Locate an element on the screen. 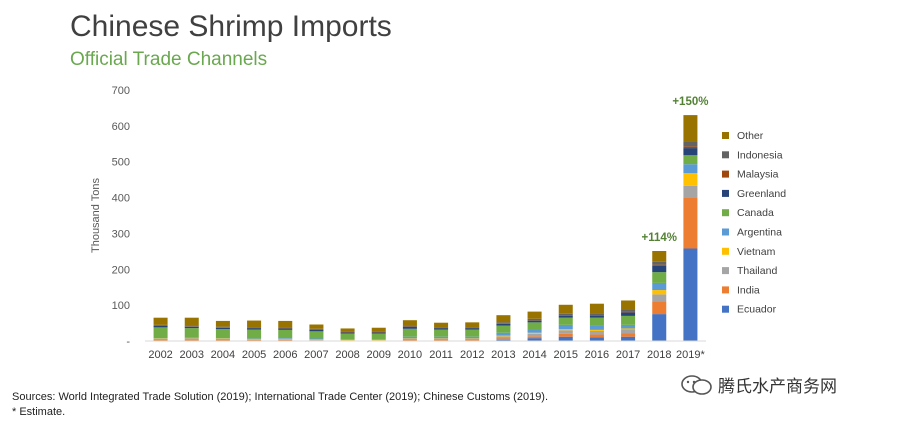 The height and width of the screenshot is (421, 900). x-tick-label: 2011 is located at coordinates (441, 355).